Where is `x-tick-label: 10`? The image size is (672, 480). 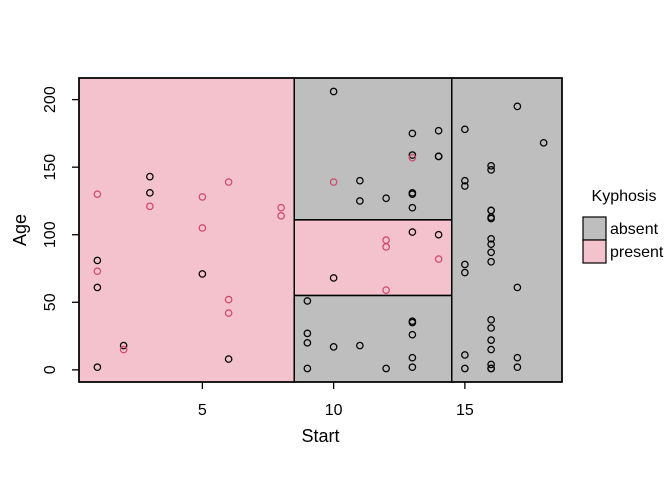
x-tick-label: 10 is located at coordinates (334, 410).